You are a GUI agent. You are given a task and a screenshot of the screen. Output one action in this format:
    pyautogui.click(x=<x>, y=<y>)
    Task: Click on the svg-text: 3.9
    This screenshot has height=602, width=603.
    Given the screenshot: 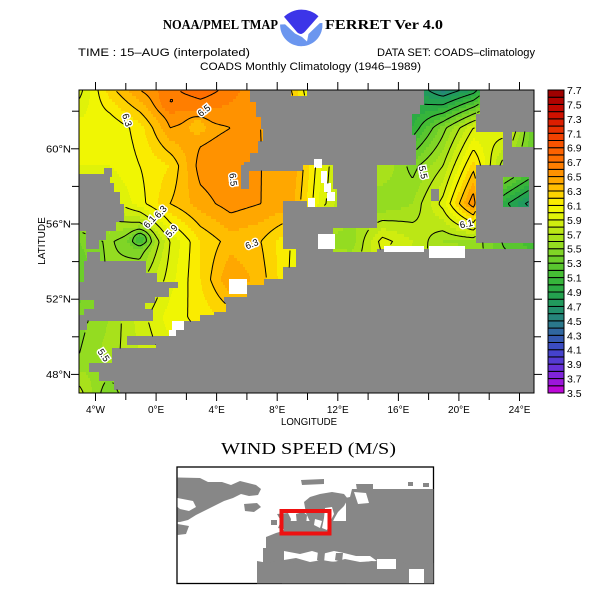 What is the action you would take?
    pyautogui.click(x=574, y=365)
    